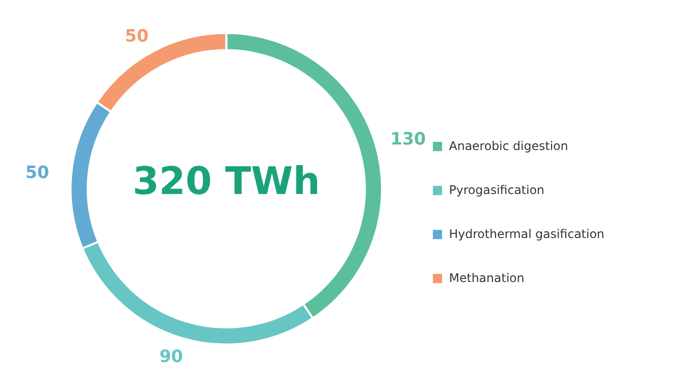  Describe the element at coordinates (486, 278) in the screenshot. I see `legend-label: Methanation` at that location.